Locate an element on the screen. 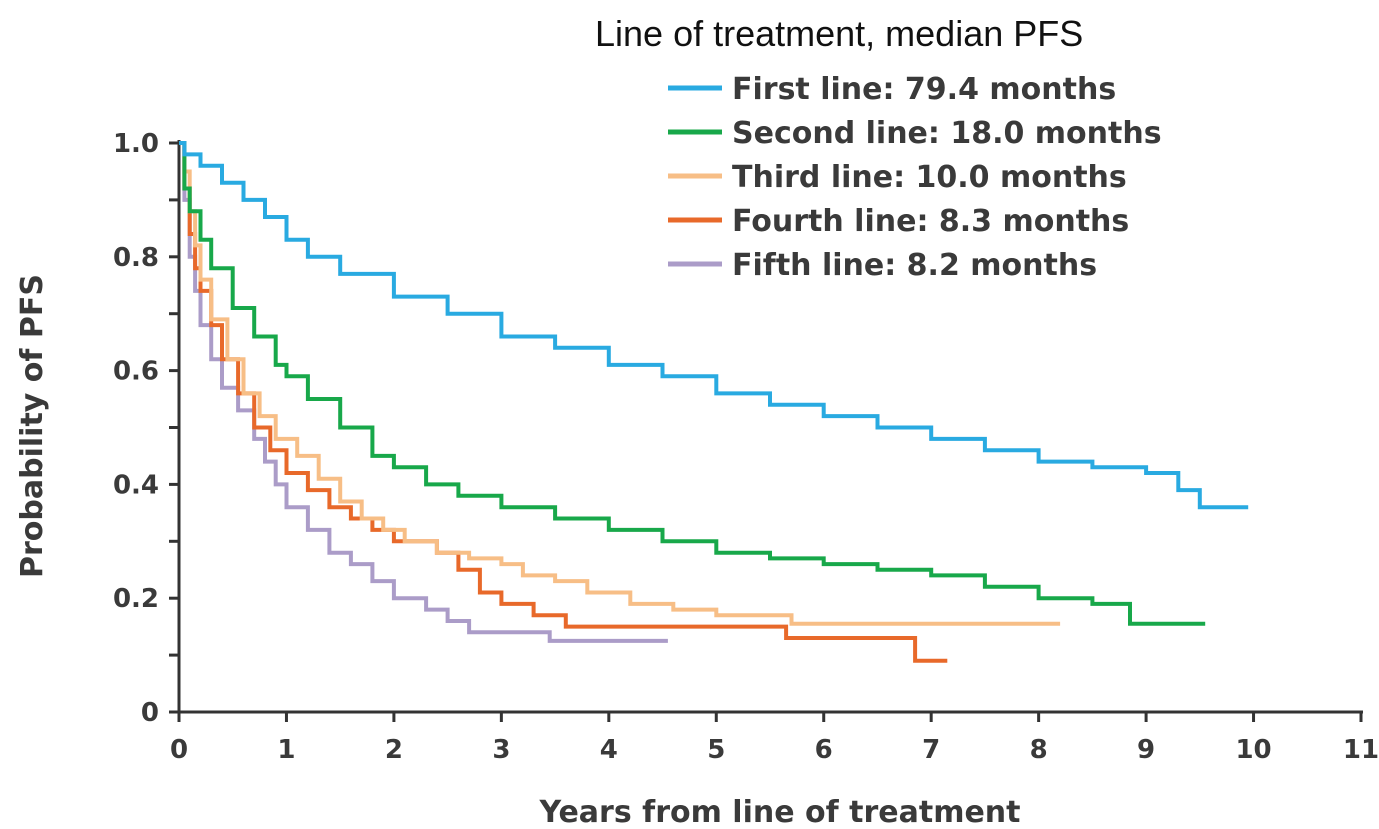  y-axis-title: Probability of PFS is located at coordinates (32, 426).